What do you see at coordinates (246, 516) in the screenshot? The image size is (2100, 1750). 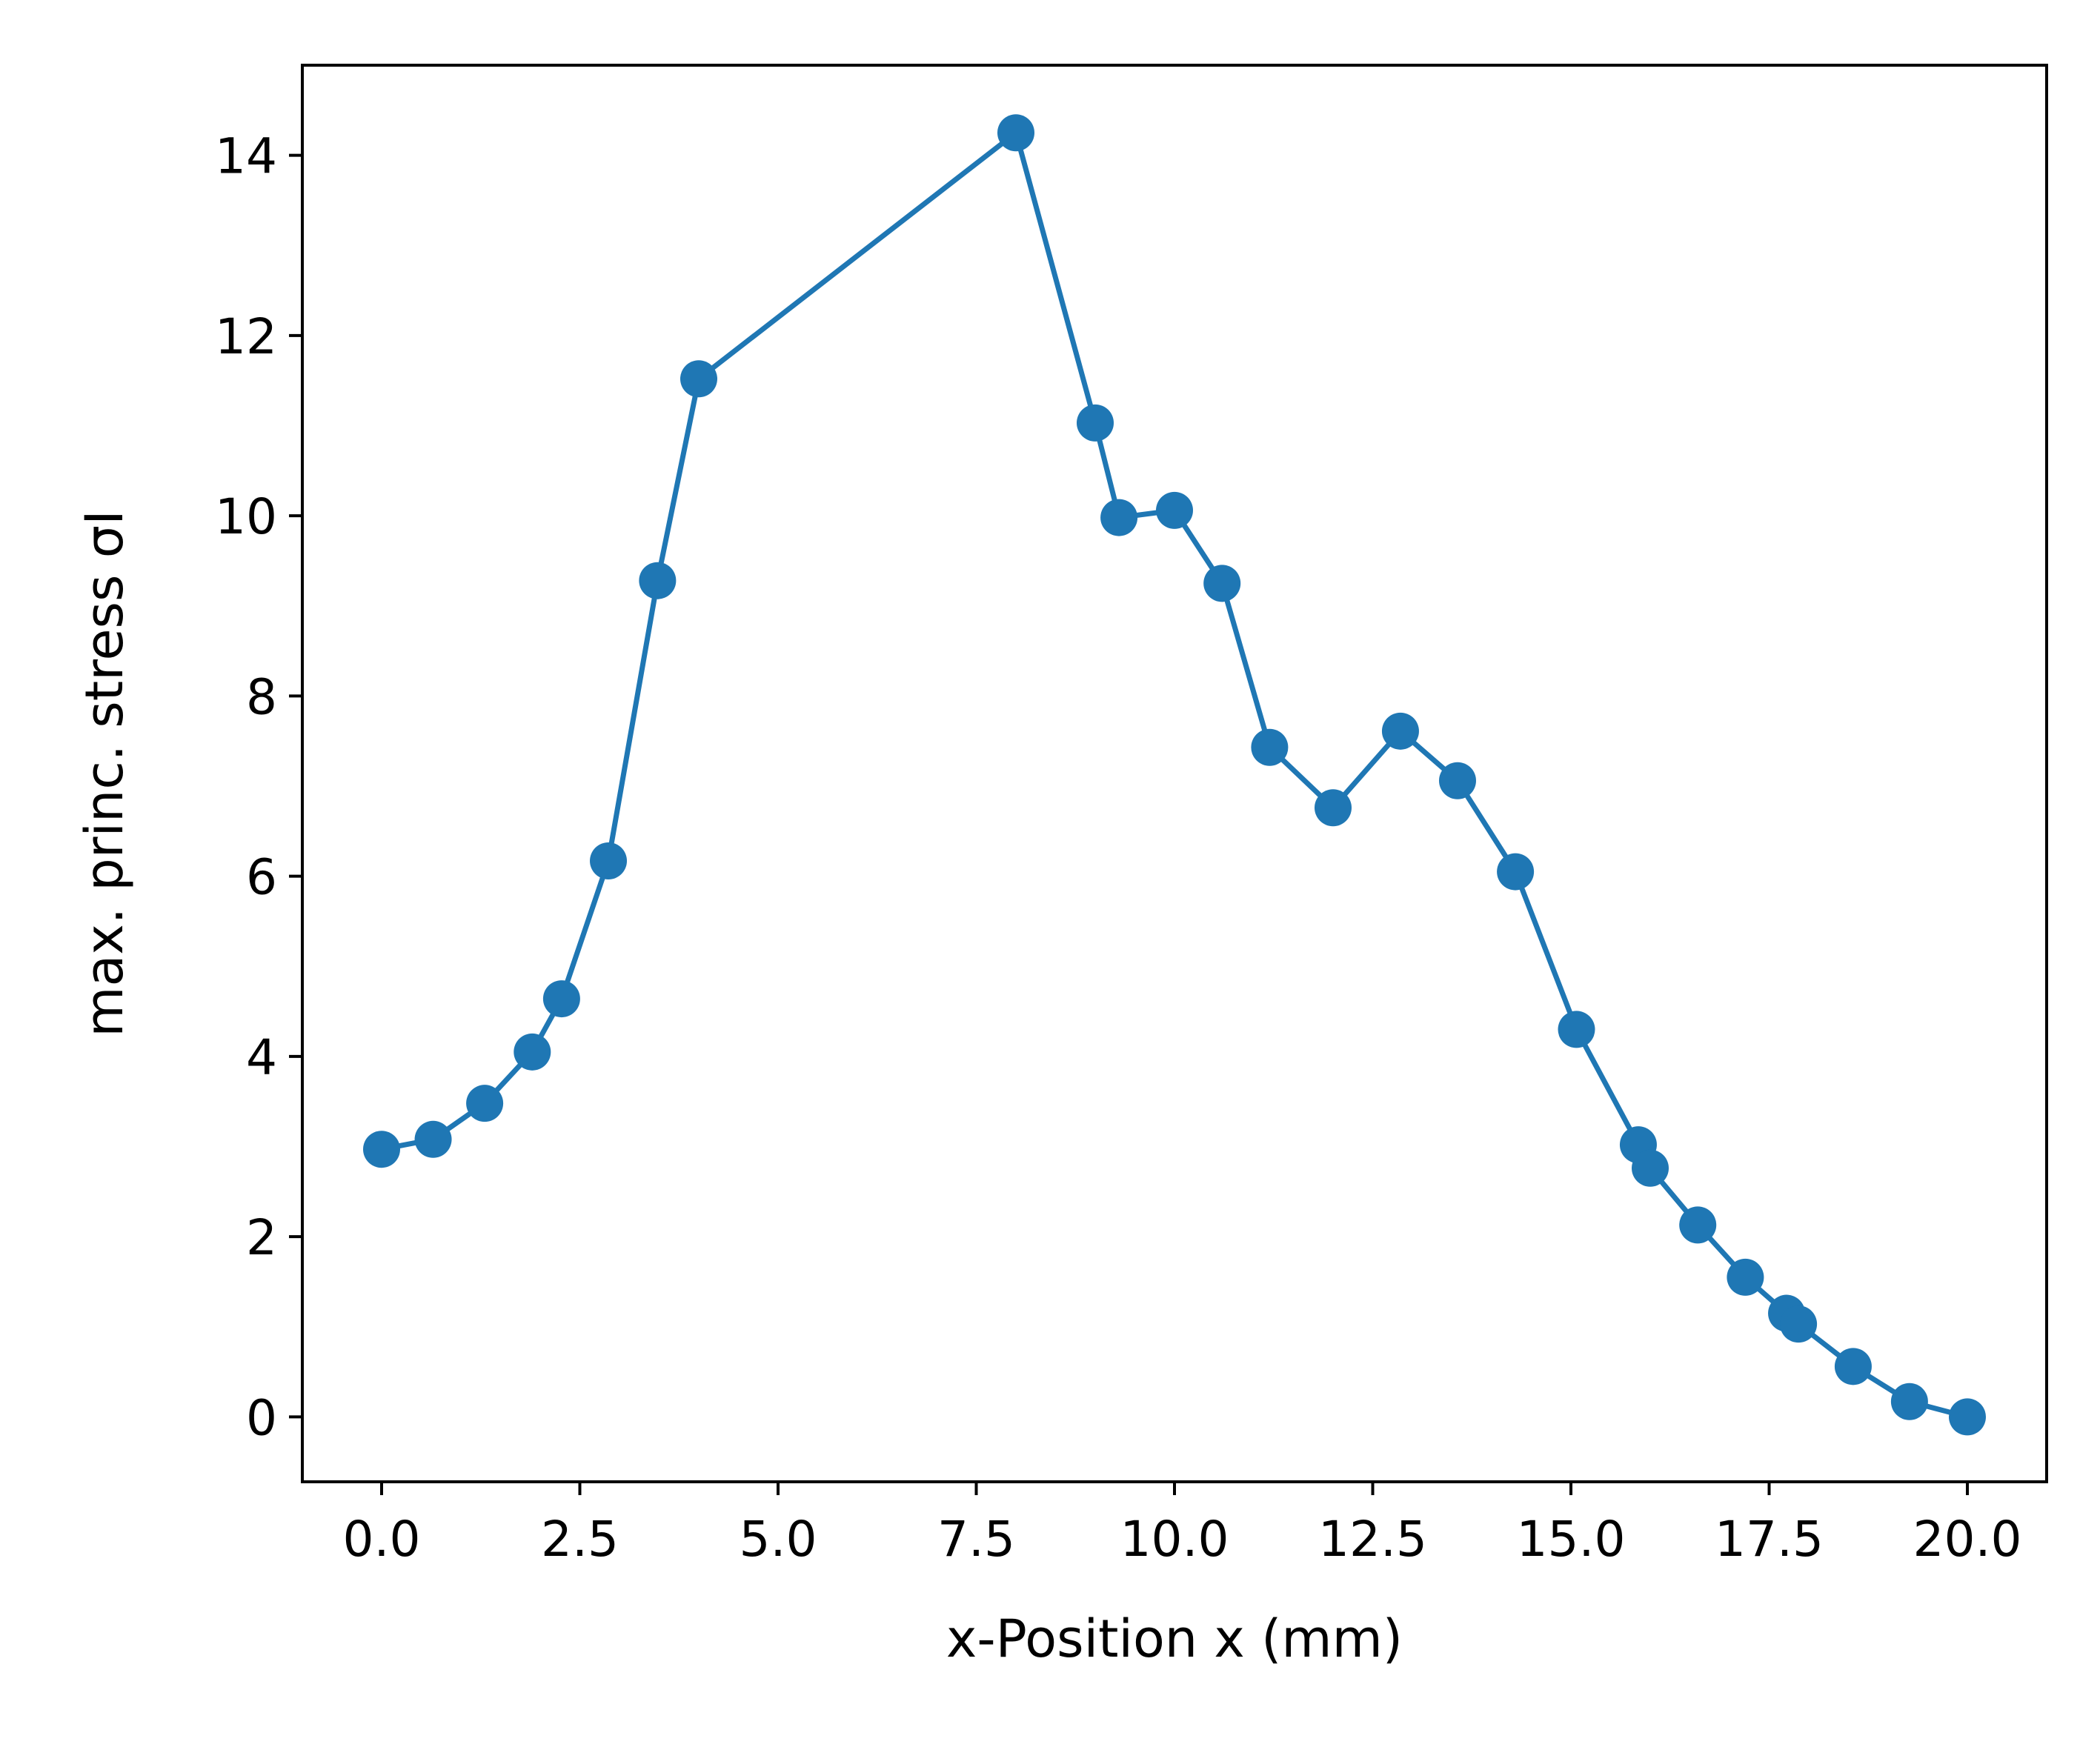 I see `y-tick-label: 10` at bounding box center [246, 516].